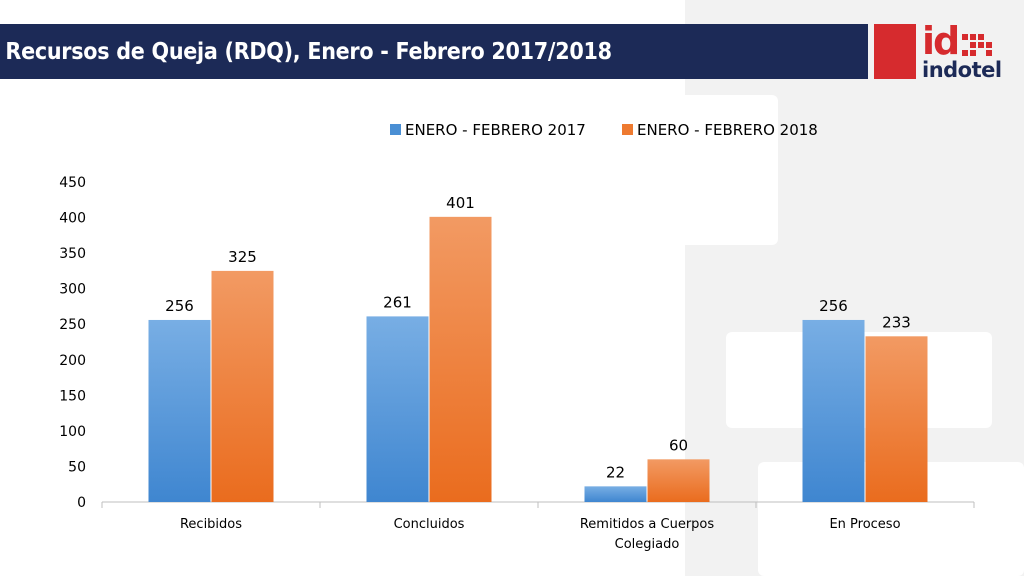 This screenshot has height=576, width=1024. What do you see at coordinates (669, 170) in the screenshot?
I see `background-card` at bounding box center [669, 170].